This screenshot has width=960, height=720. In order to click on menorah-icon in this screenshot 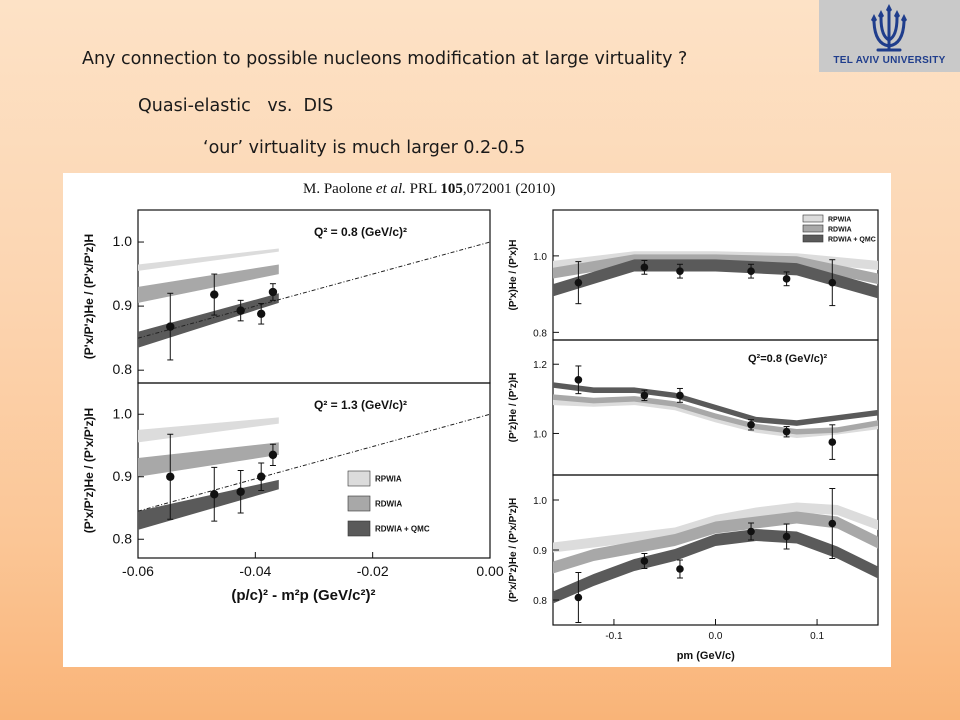, I will do `click(889, 28)`.